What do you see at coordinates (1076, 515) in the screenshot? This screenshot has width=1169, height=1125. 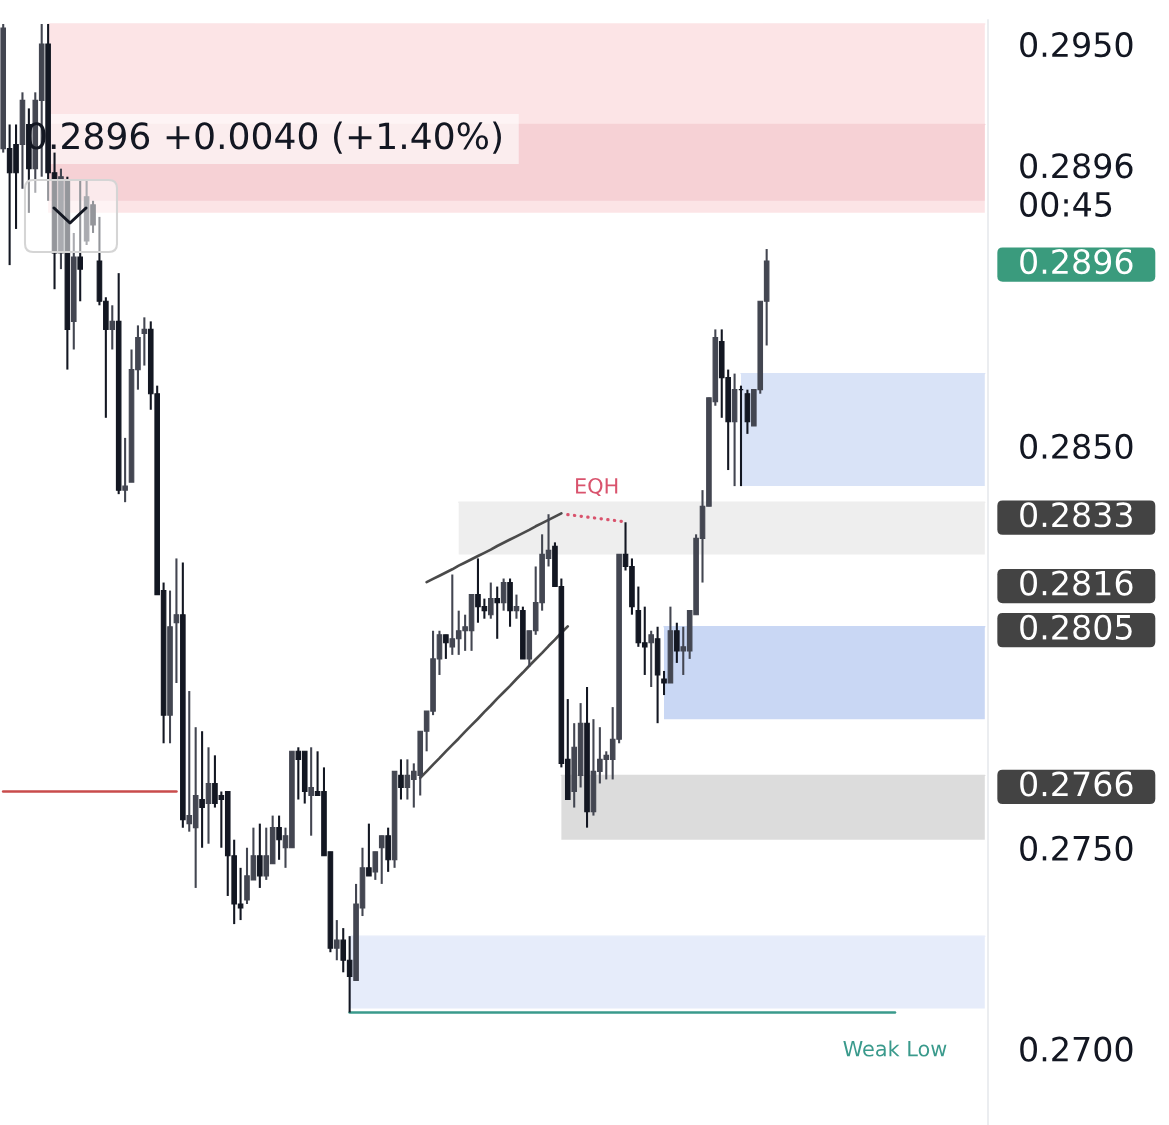 I see `y-tick-label: 0.2833` at bounding box center [1076, 515].